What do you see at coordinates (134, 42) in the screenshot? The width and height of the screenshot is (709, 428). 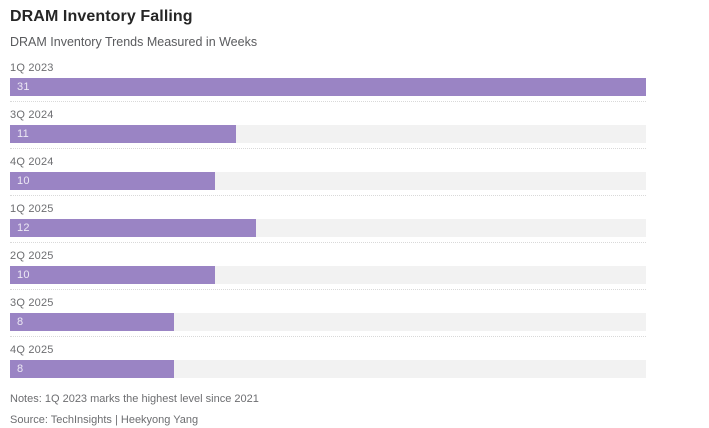 I see `page-subtitle: DRAM Inventory Trends Measured in Weeks` at bounding box center [134, 42].